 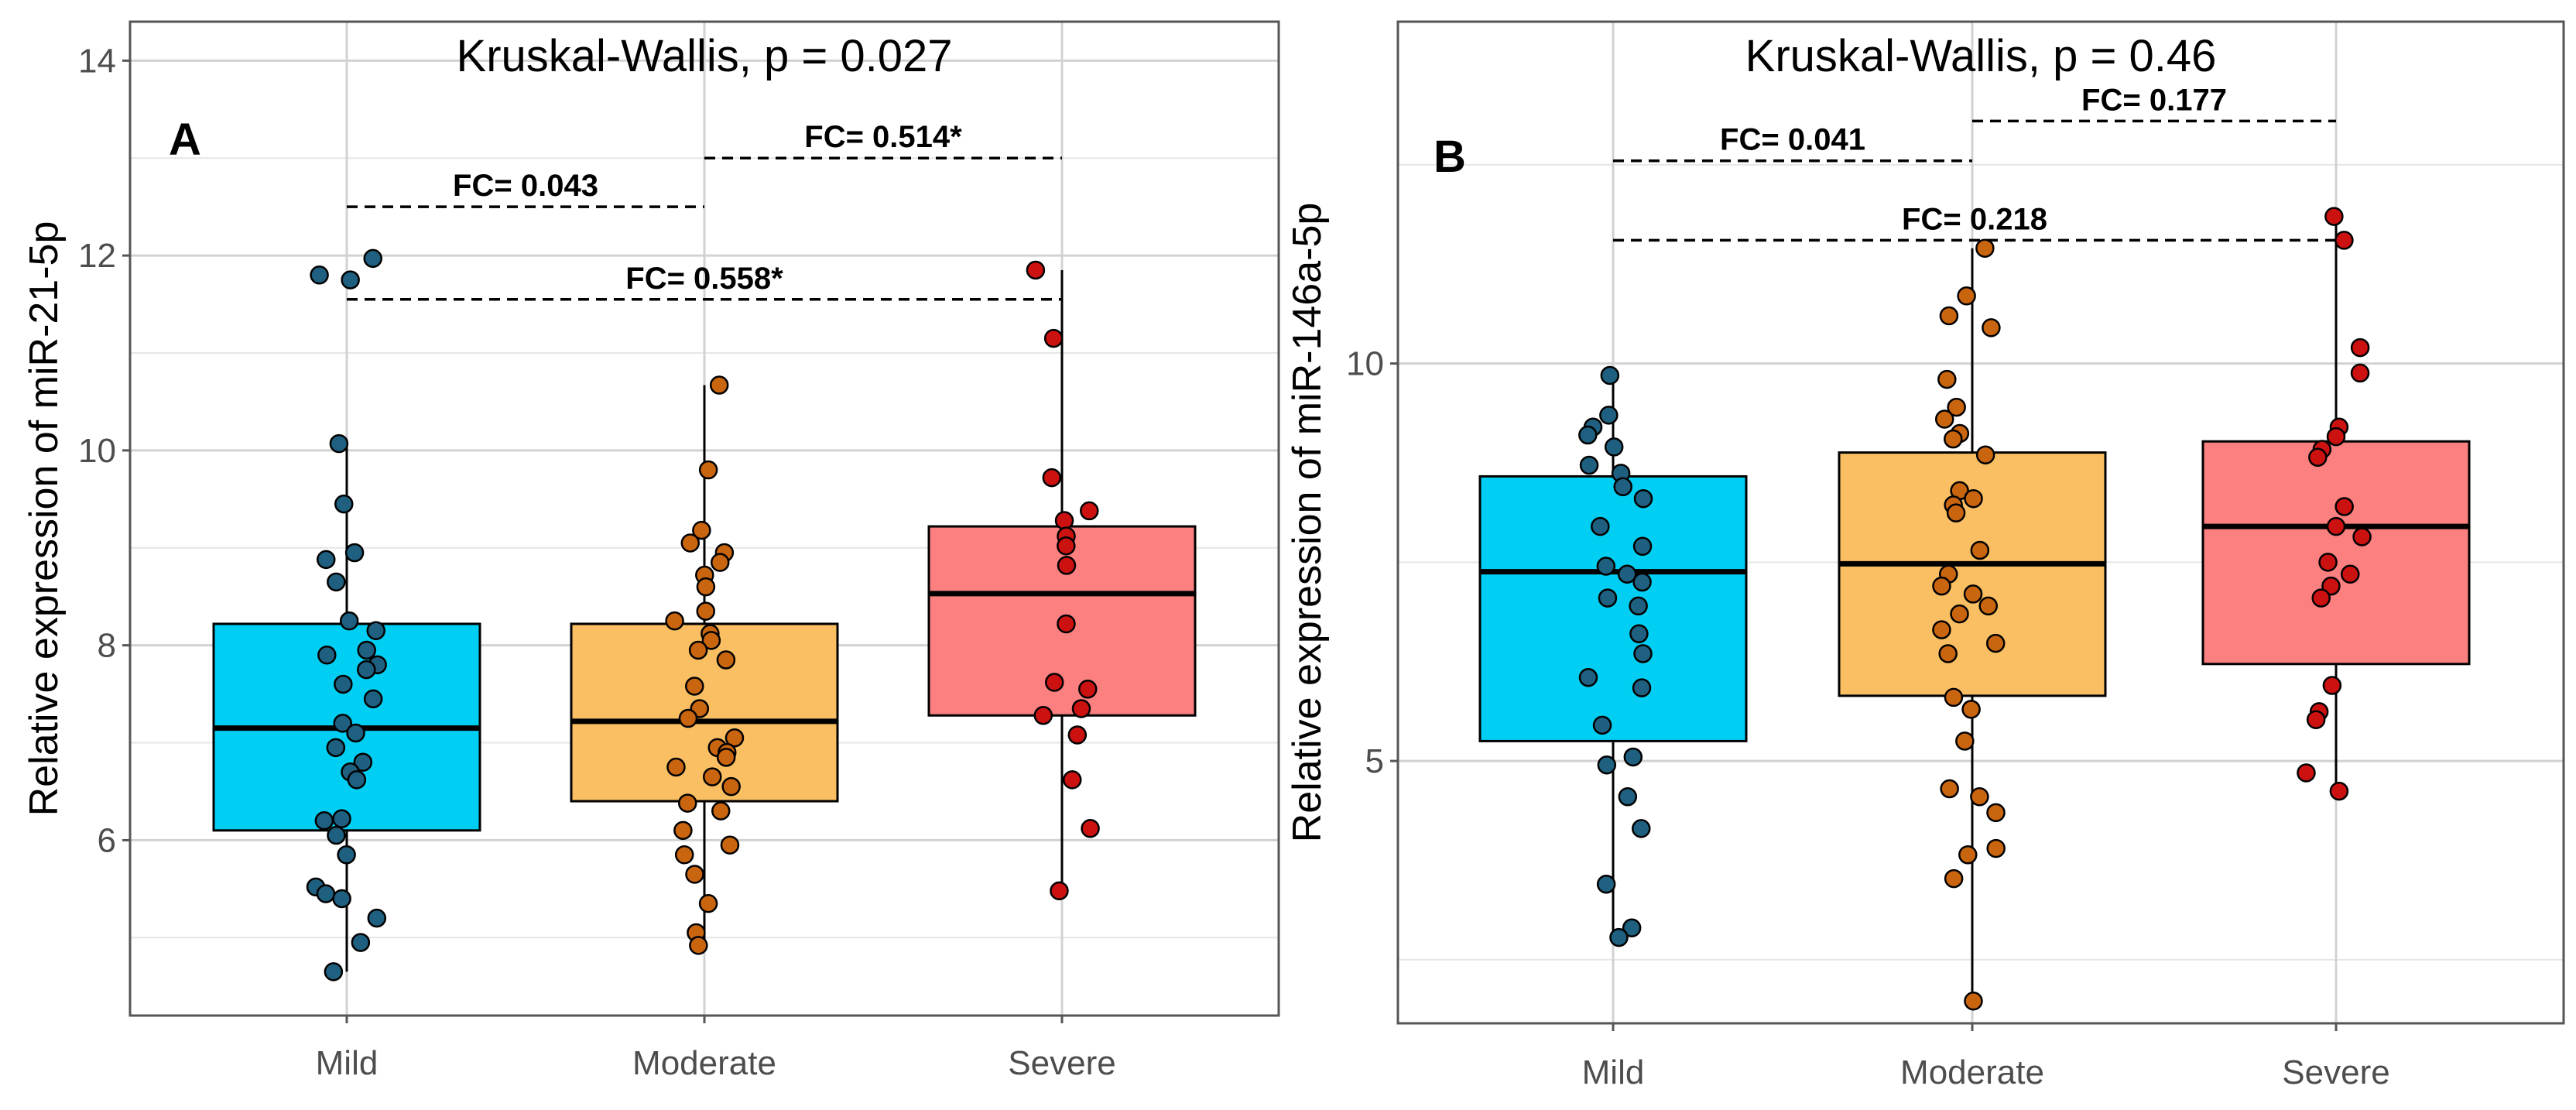 I want to click on y-tick-label: 5, so click(x=1374, y=761).